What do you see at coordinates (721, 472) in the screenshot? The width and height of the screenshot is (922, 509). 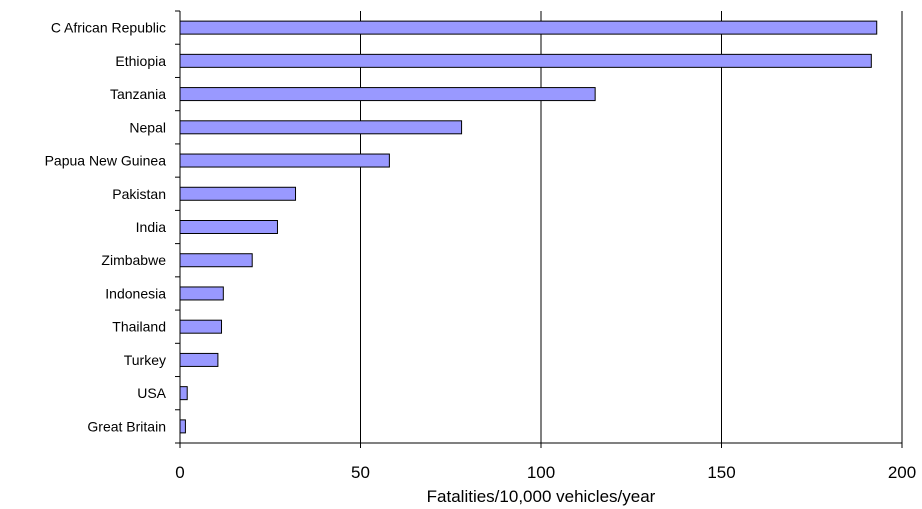 I see `x-tick-label-150: 150` at bounding box center [721, 472].